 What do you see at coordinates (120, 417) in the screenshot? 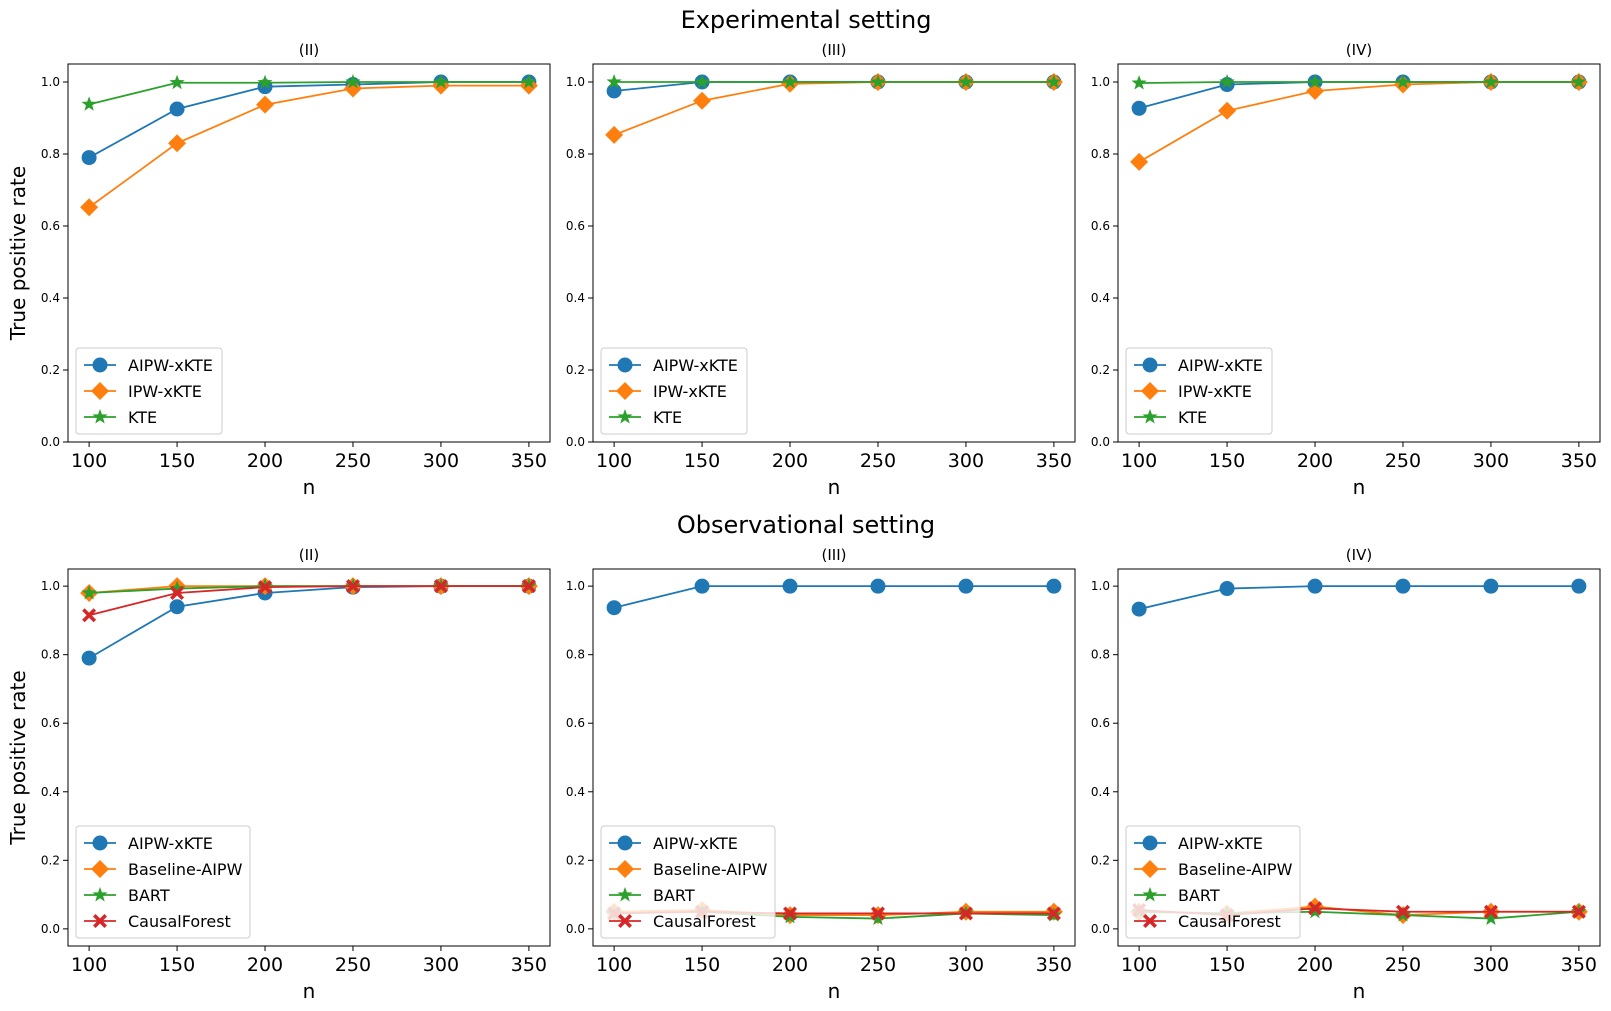
I see `legend-item: KTE` at bounding box center [120, 417].